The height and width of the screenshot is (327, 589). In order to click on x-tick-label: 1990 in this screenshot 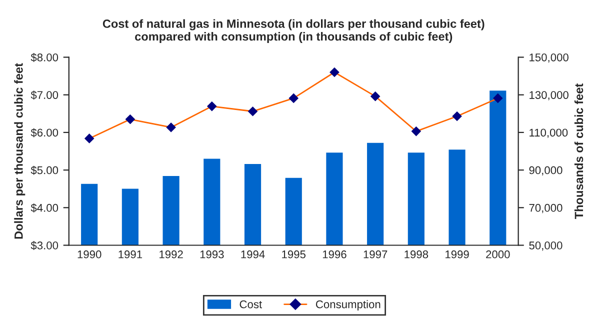, I will do `click(90, 254)`.